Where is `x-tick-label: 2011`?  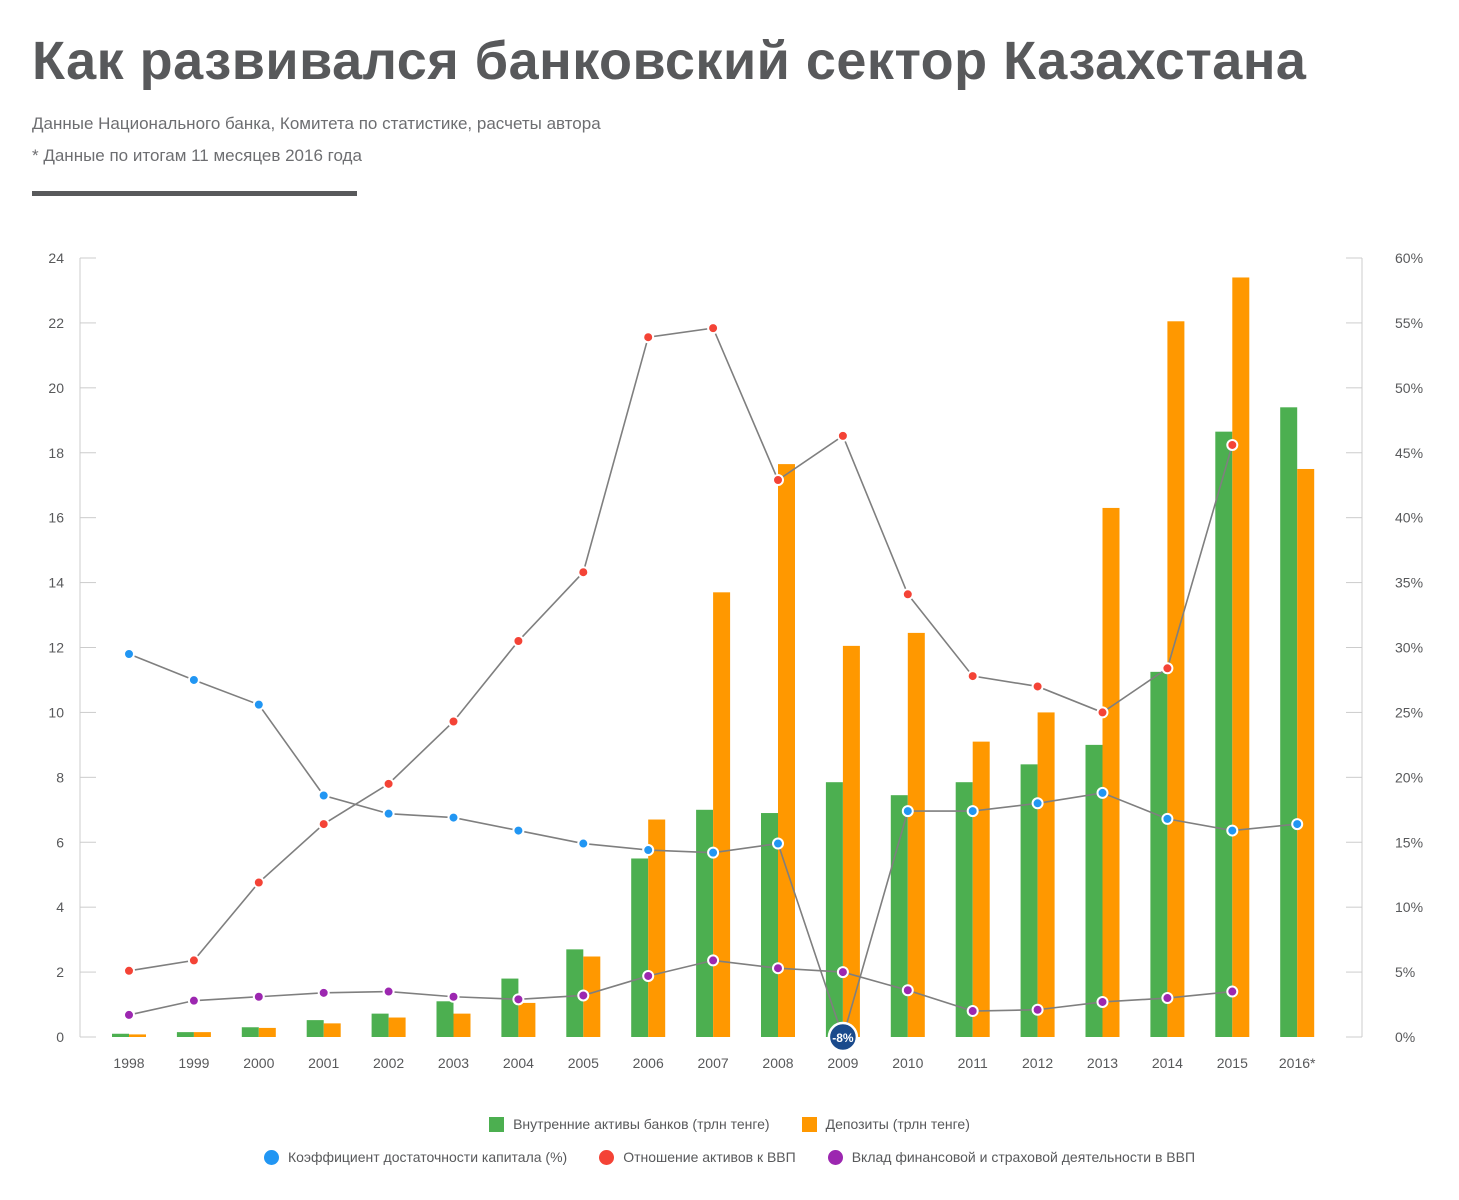
x-tick-label: 2011 is located at coordinates (973, 1063).